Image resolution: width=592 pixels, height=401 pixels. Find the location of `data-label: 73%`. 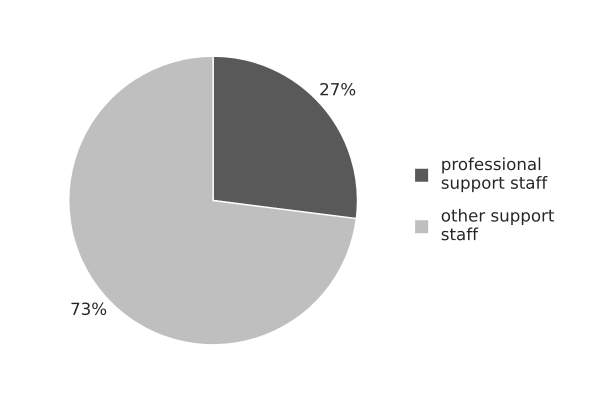

data-label: 73% is located at coordinates (88, 309).